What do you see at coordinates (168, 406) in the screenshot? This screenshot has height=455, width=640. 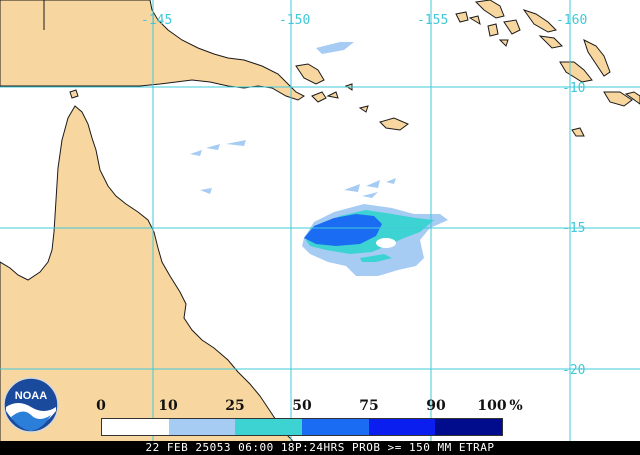 I see `legend-tick-10: 10` at bounding box center [168, 406].